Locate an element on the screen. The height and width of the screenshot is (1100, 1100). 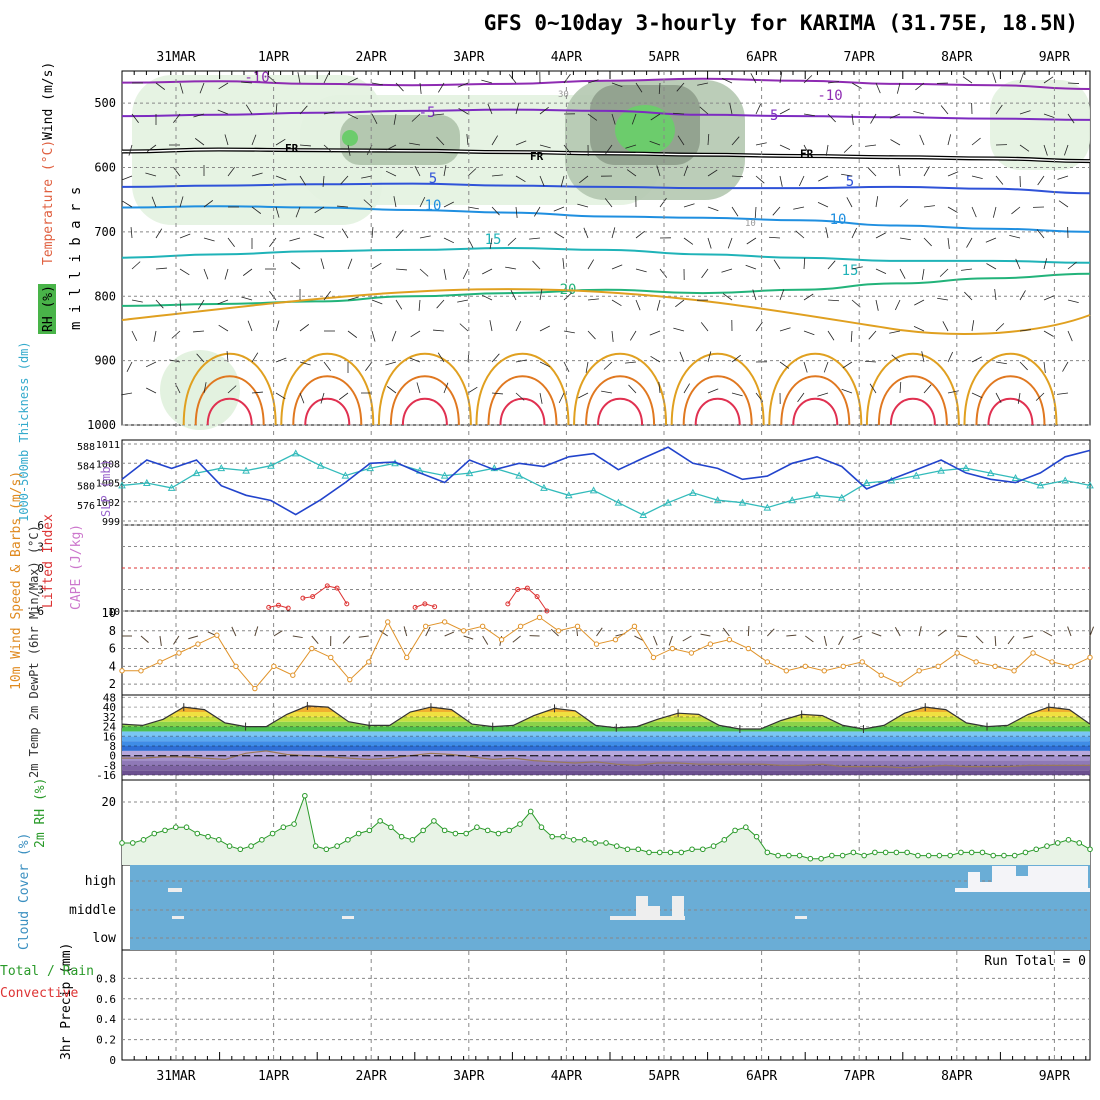
pressure-tick-label: 700 is located at coordinates (105, 232).